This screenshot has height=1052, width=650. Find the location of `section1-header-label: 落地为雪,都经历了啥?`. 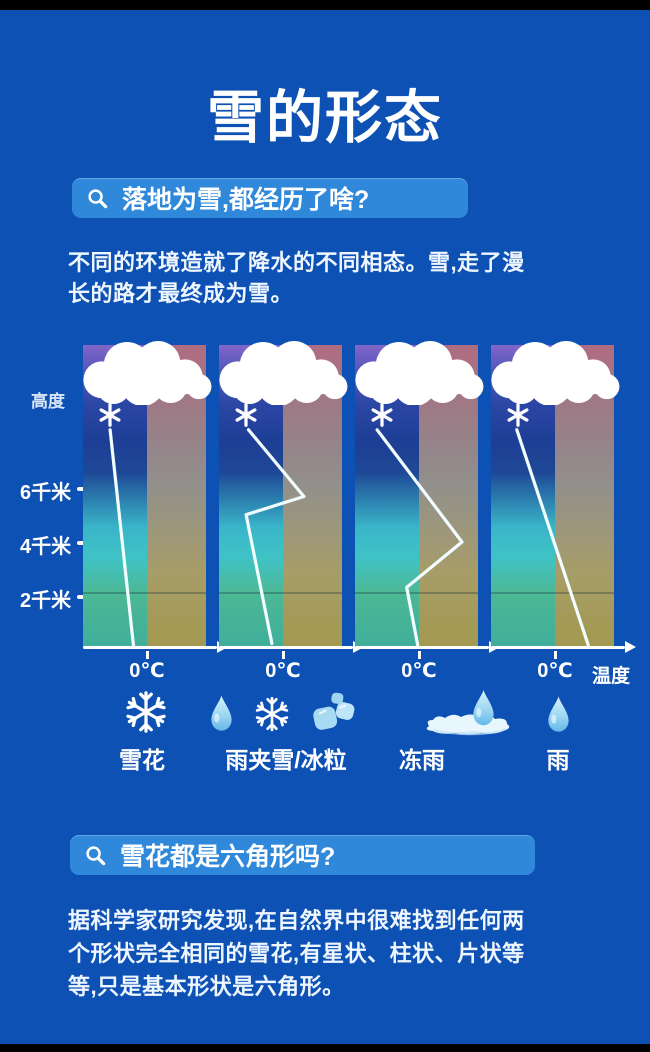

section1-header-label: 落地为雪,都经历了啥? is located at coordinates (246, 200).